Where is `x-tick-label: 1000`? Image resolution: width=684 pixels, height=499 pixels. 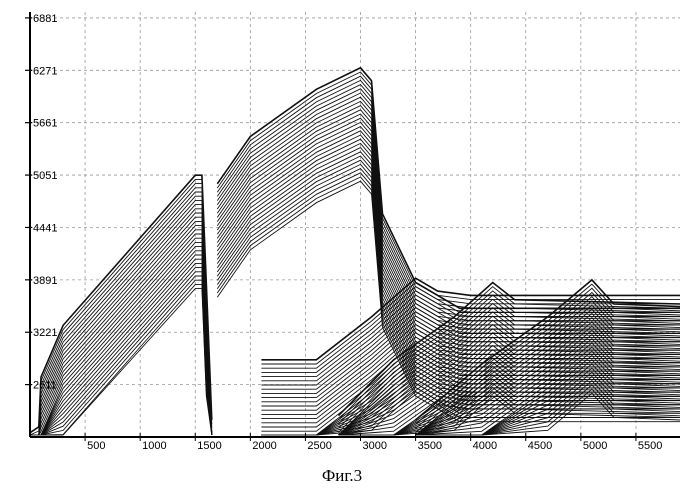
x-tick-label: 1000 is located at coordinates (154, 446).